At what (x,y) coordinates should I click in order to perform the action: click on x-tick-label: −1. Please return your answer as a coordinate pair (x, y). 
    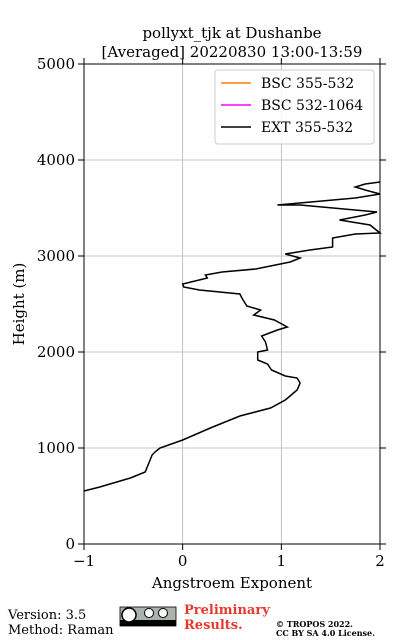
    Looking at the image, I should click on (84, 561).